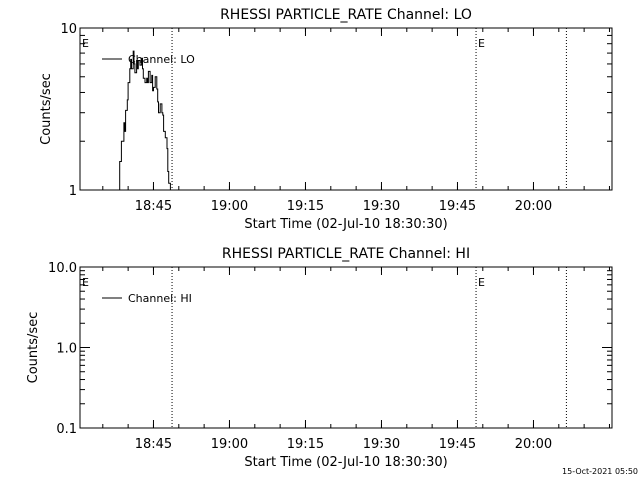 The image size is (640, 480). What do you see at coordinates (346, 15) in the screenshot?
I see `chart1-title: RHESSI PARTICLE_RATE Channel: LO` at bounding box center [346, 15].